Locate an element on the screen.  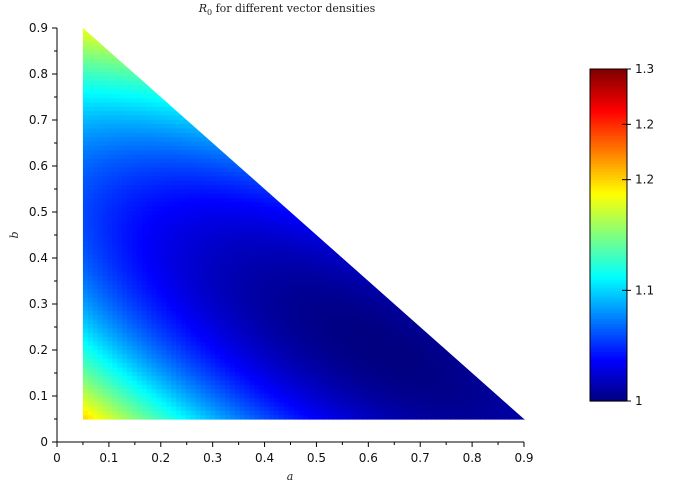
y-tick-label: 0.8 is located at coordinates (38, 74).